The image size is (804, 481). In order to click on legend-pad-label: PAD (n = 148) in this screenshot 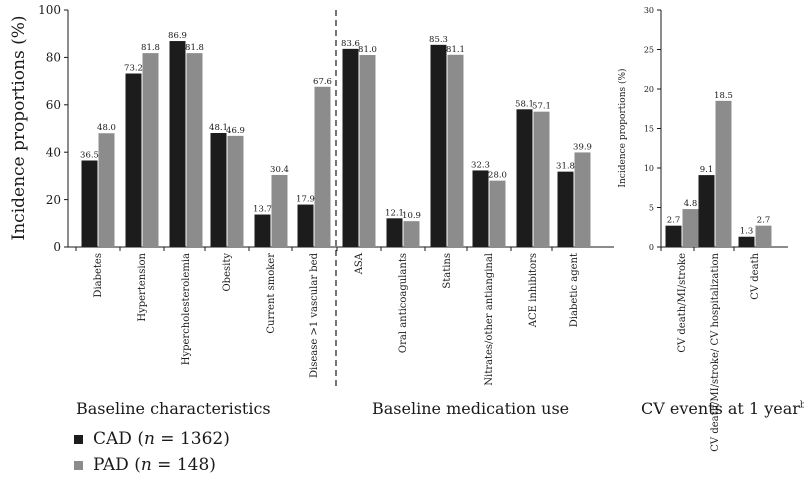, I will do `click(154, 465)`.